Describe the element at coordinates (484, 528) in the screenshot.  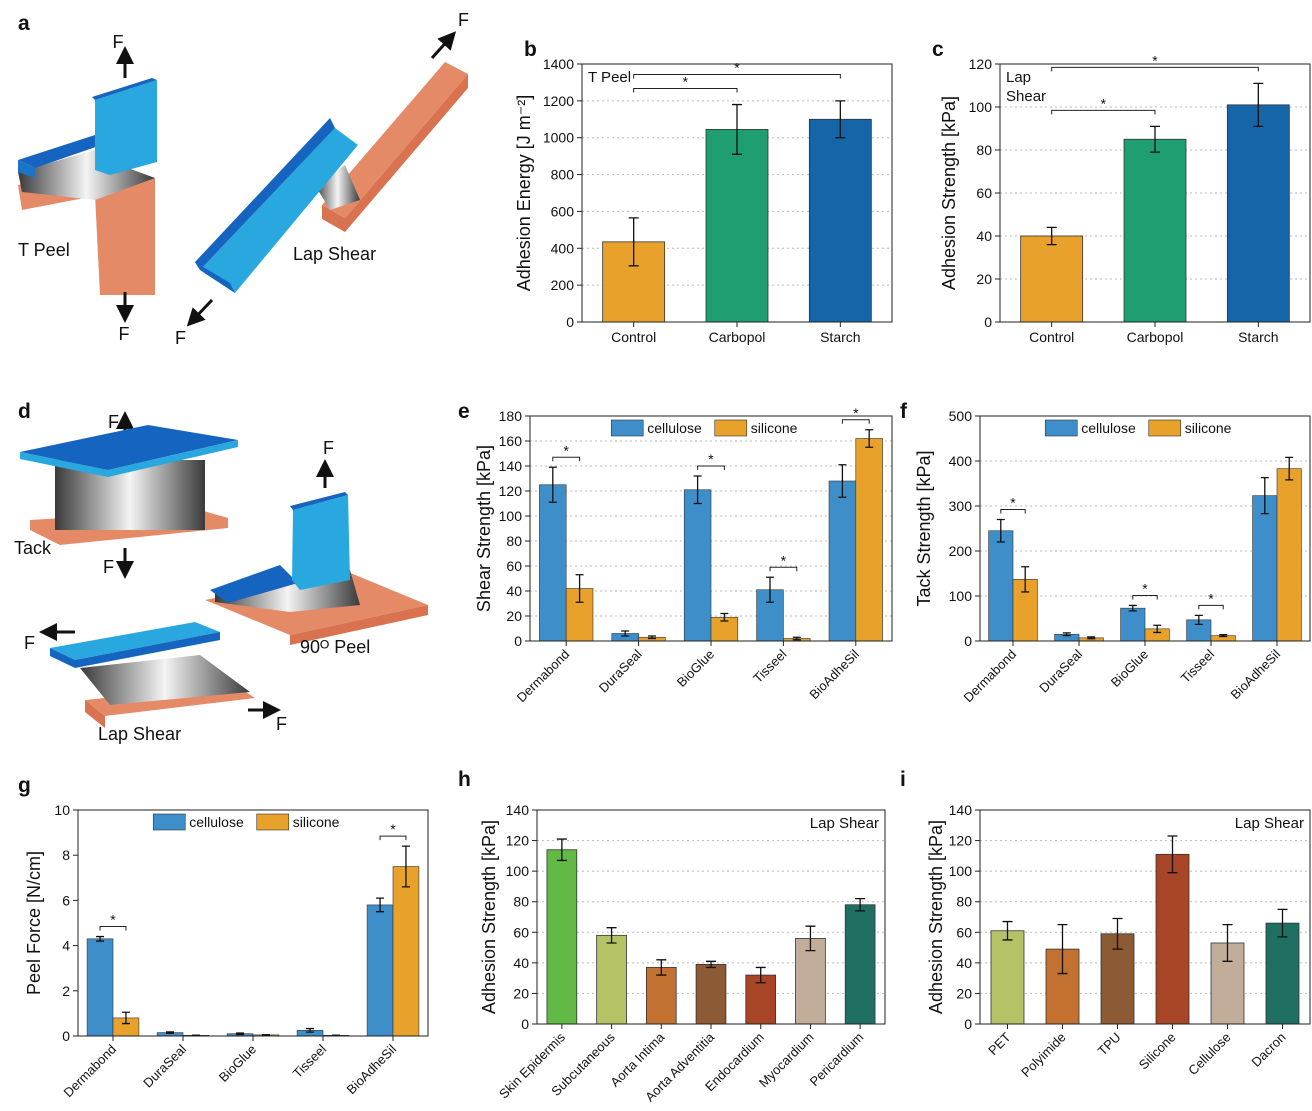
I see `y-axis-label: Shear Strength [kPa]` at that location.